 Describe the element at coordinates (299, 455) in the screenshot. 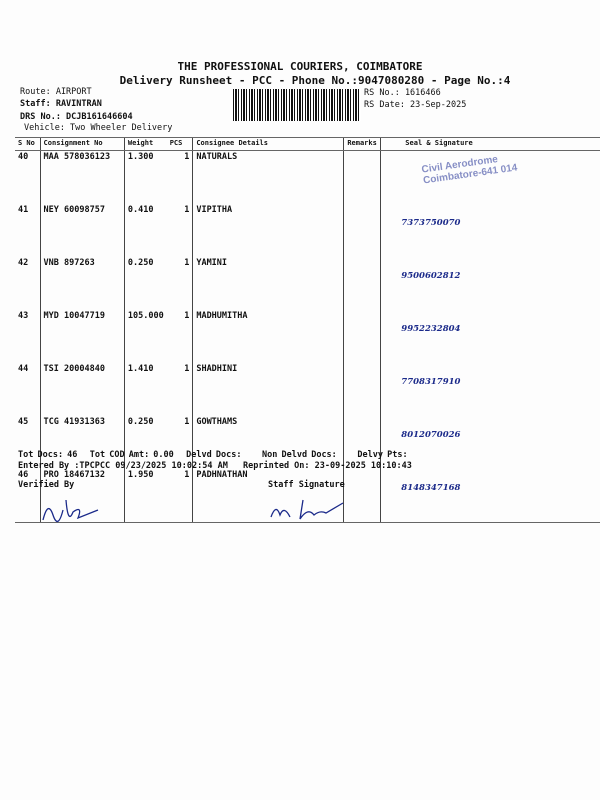

I see `non-delvd-docs: Non Delvd Docs:` at that location.